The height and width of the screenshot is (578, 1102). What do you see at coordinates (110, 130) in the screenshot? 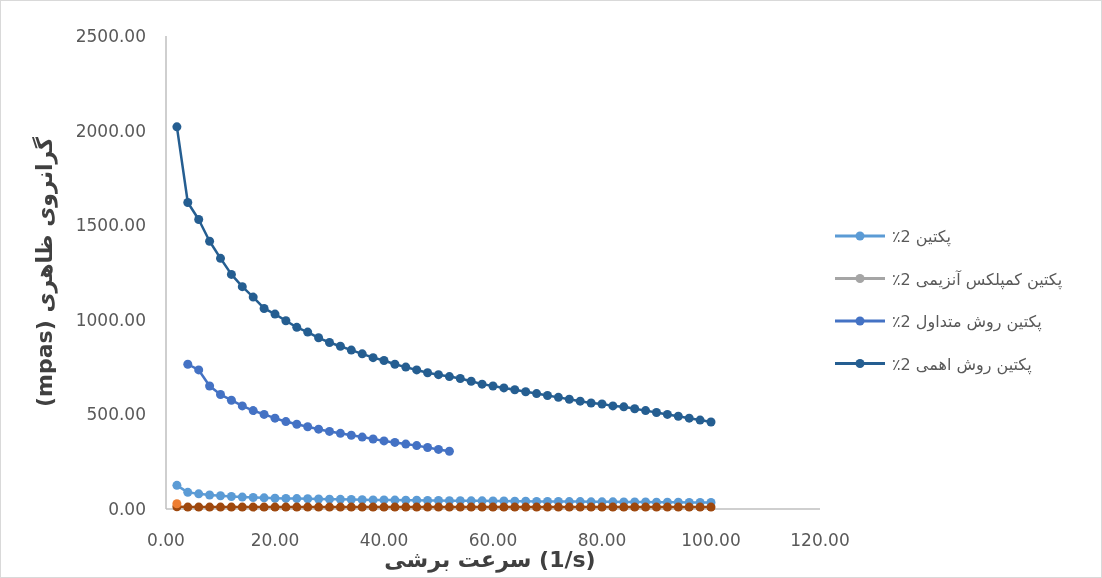
I see `y-tick-label: 2000.00` at bounding box center [110, 130].